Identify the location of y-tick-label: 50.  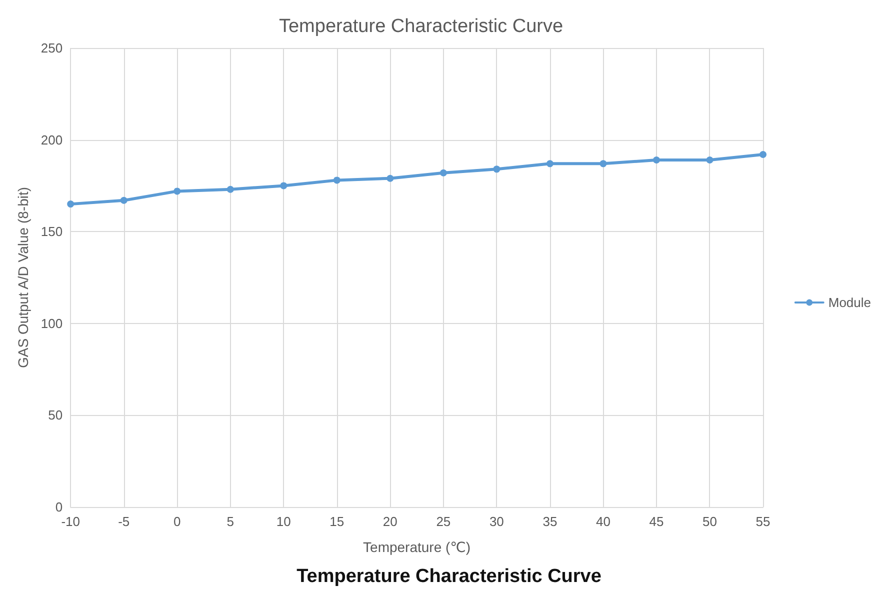
(55, 415).